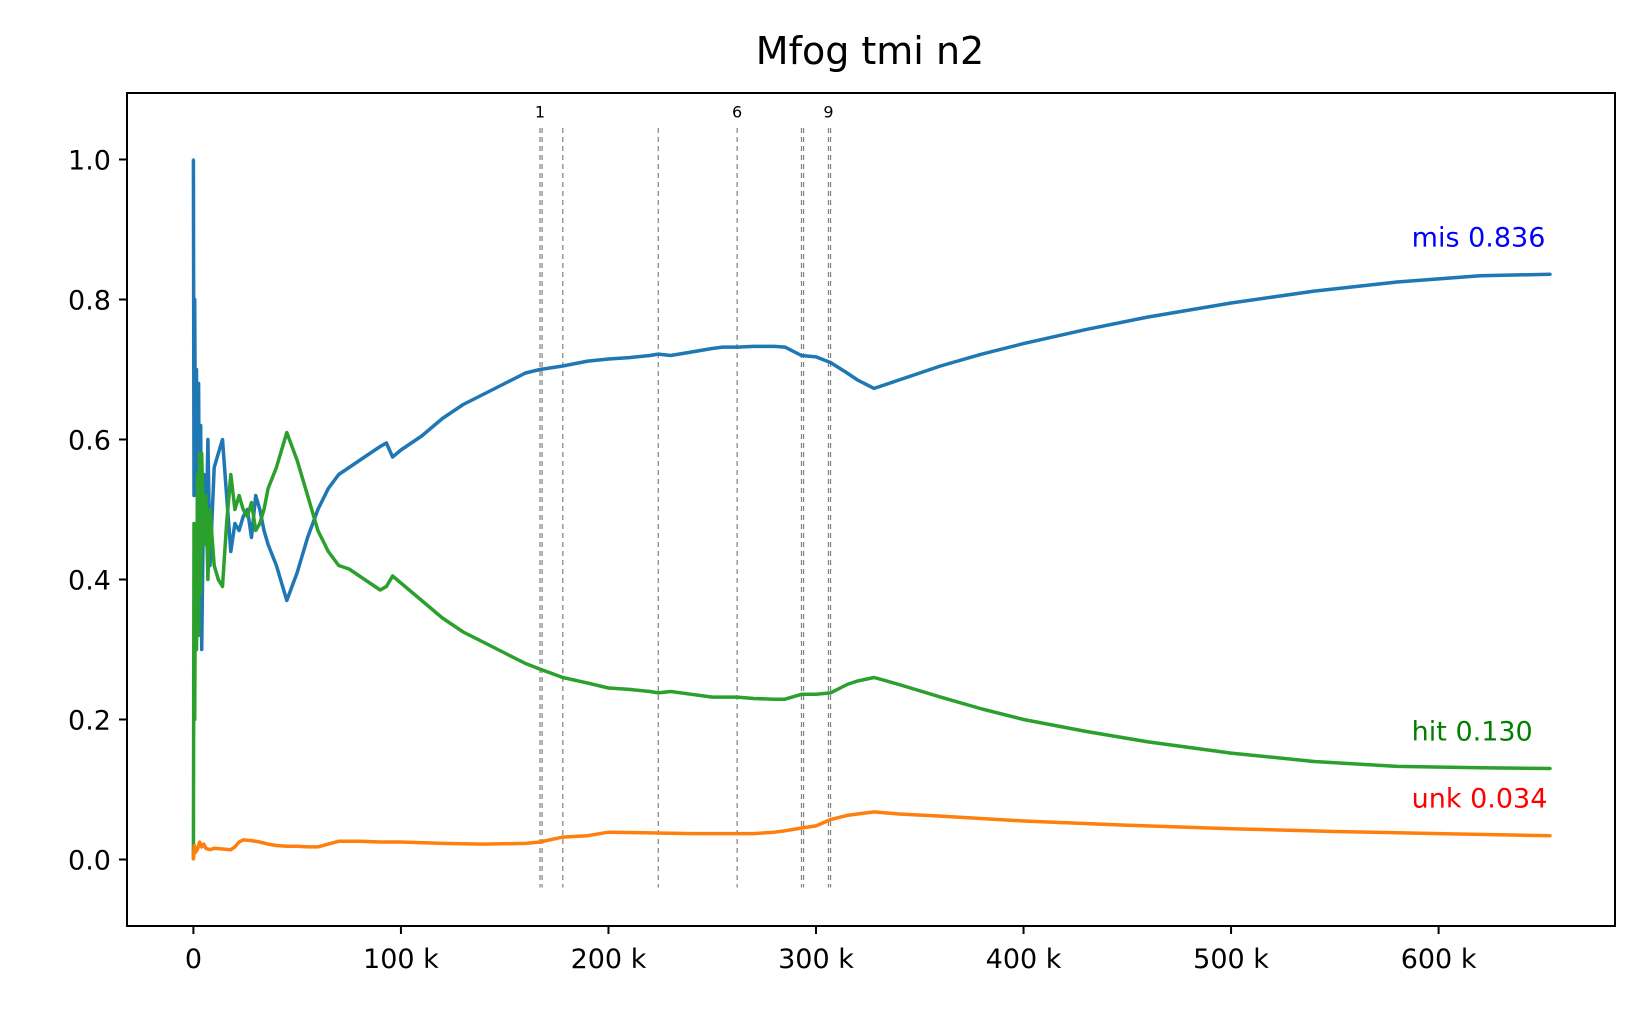 This screenshot has width=1643, height=1023. Describe the element at coordinates (89, 721) in the screenshot. I see `y-tick-label: 0.2` at that location.